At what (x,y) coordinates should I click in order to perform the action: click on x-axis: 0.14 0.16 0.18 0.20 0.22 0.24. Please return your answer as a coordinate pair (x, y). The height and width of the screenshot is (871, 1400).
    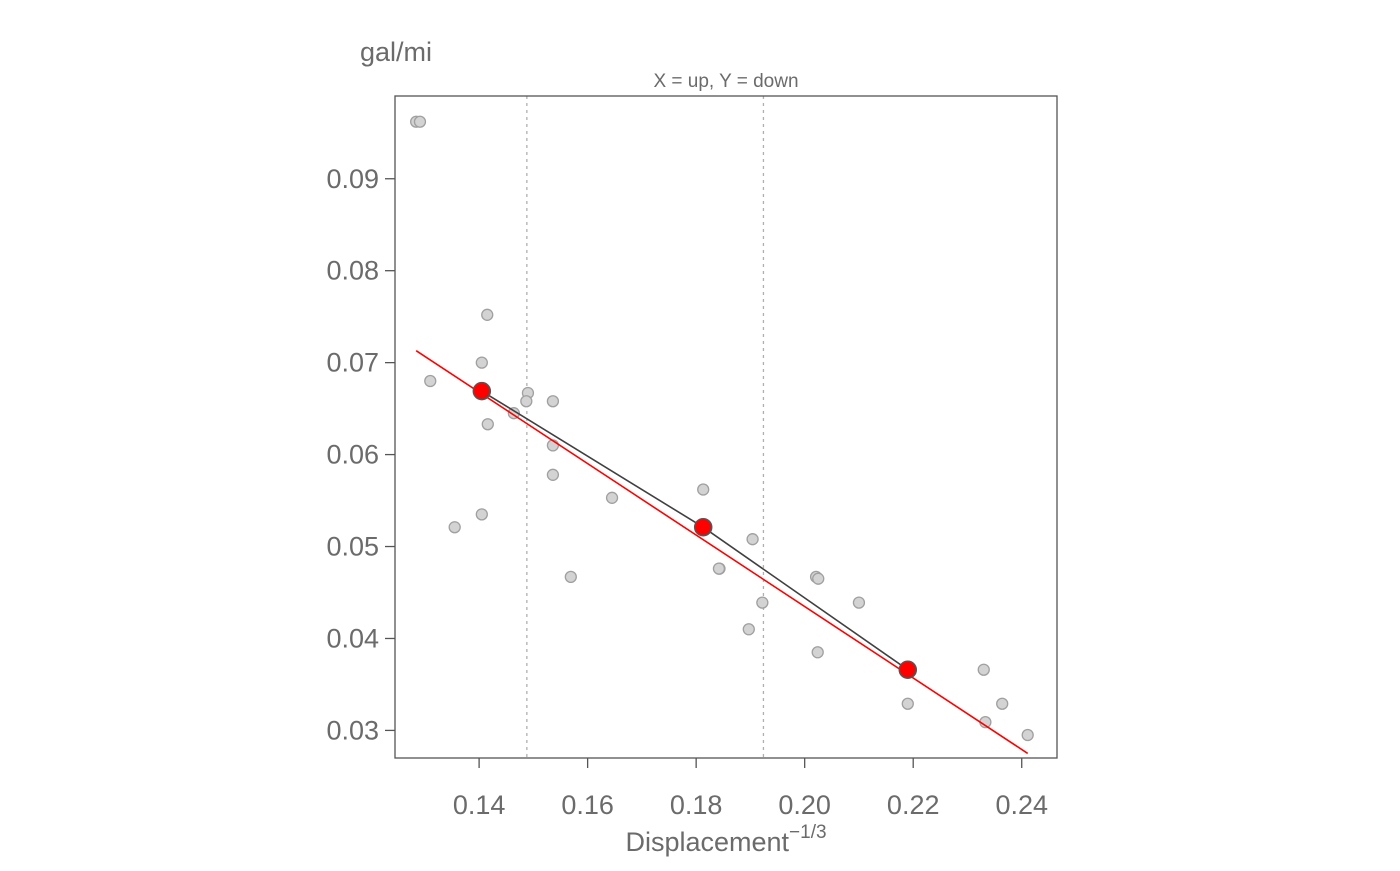
    Looking at the image, I should click on (750, 789).